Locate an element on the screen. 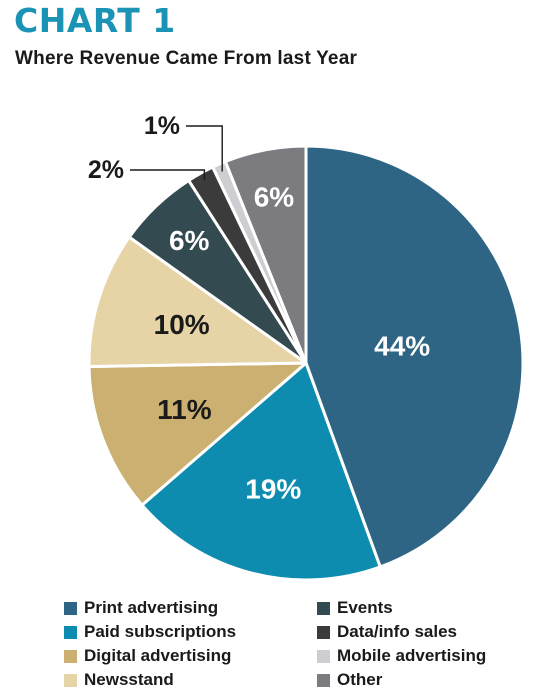 The width and height of the screenshot is (558, 700). legend-label: Other is located at coordinates (360, 679).